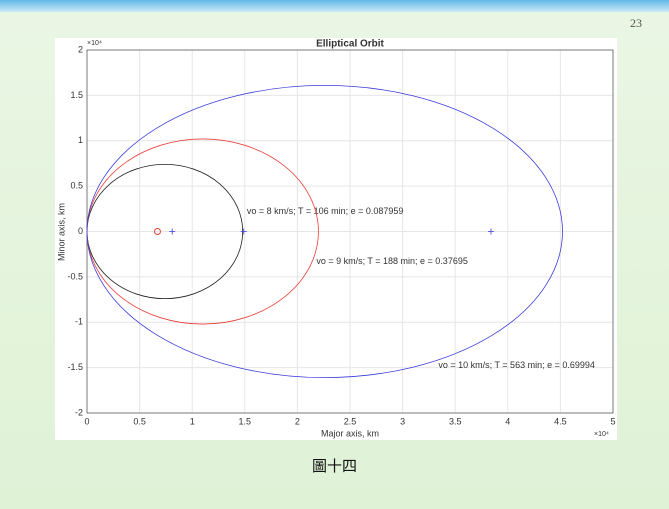 The image size is (669, 509). I want to click on caption: 圖十四, so click(334, 466).